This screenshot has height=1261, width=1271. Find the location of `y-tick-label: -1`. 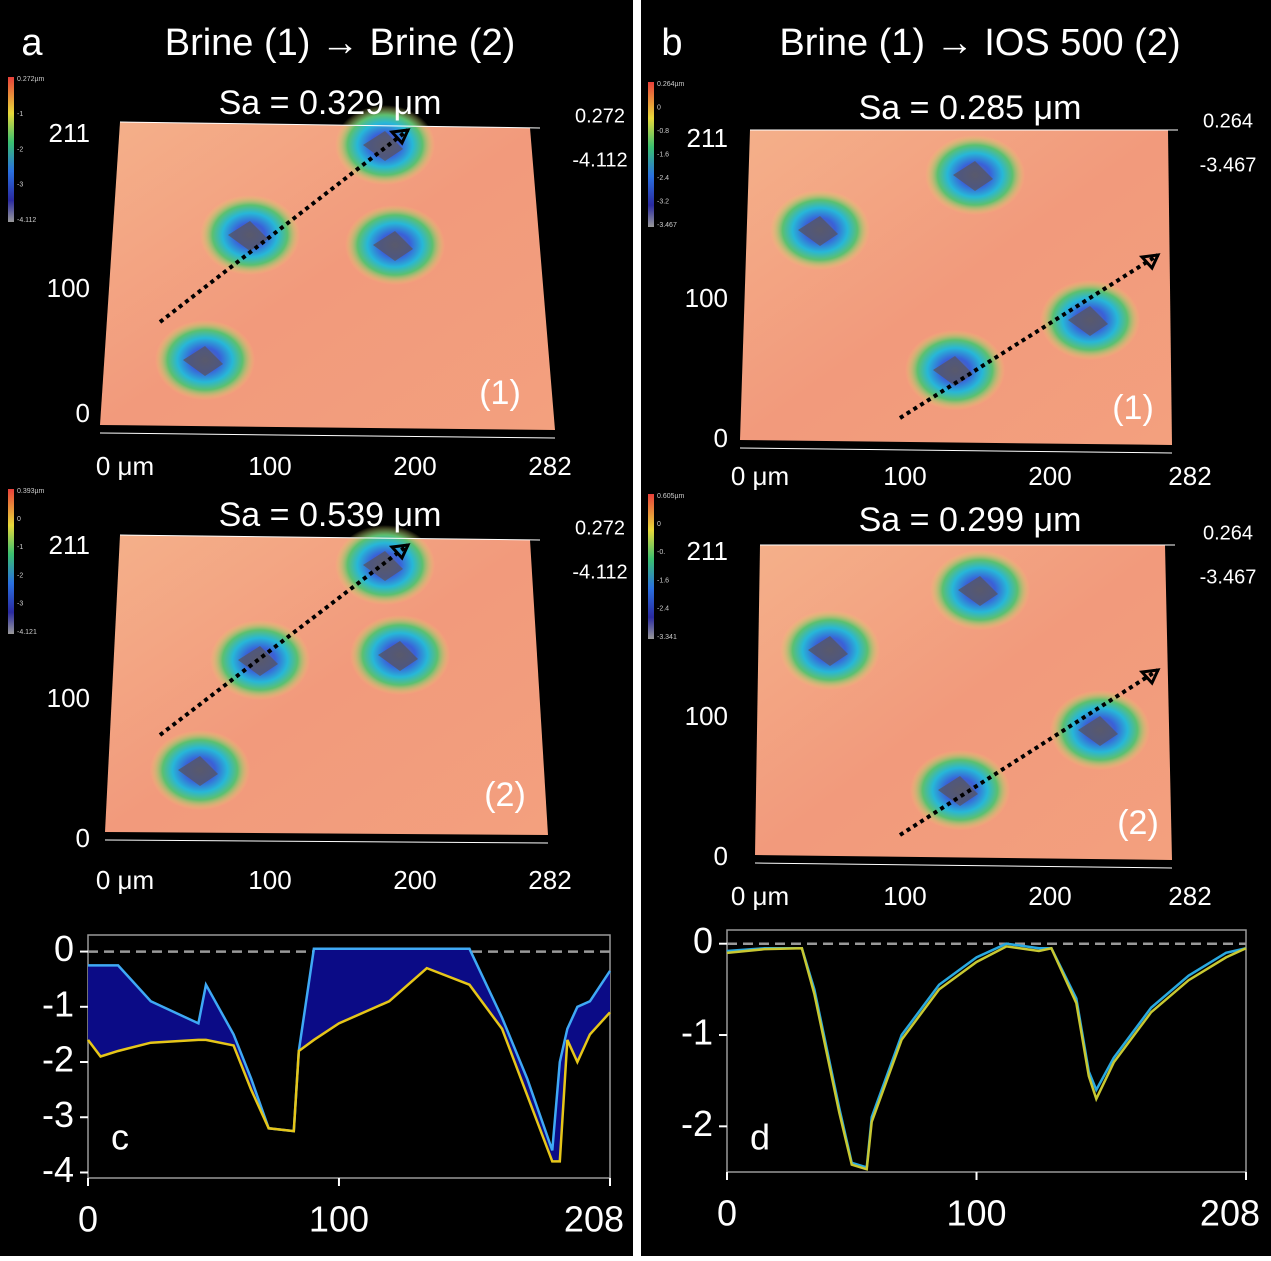

y-tick-label: -1 is located at coordinates (58, 1003).